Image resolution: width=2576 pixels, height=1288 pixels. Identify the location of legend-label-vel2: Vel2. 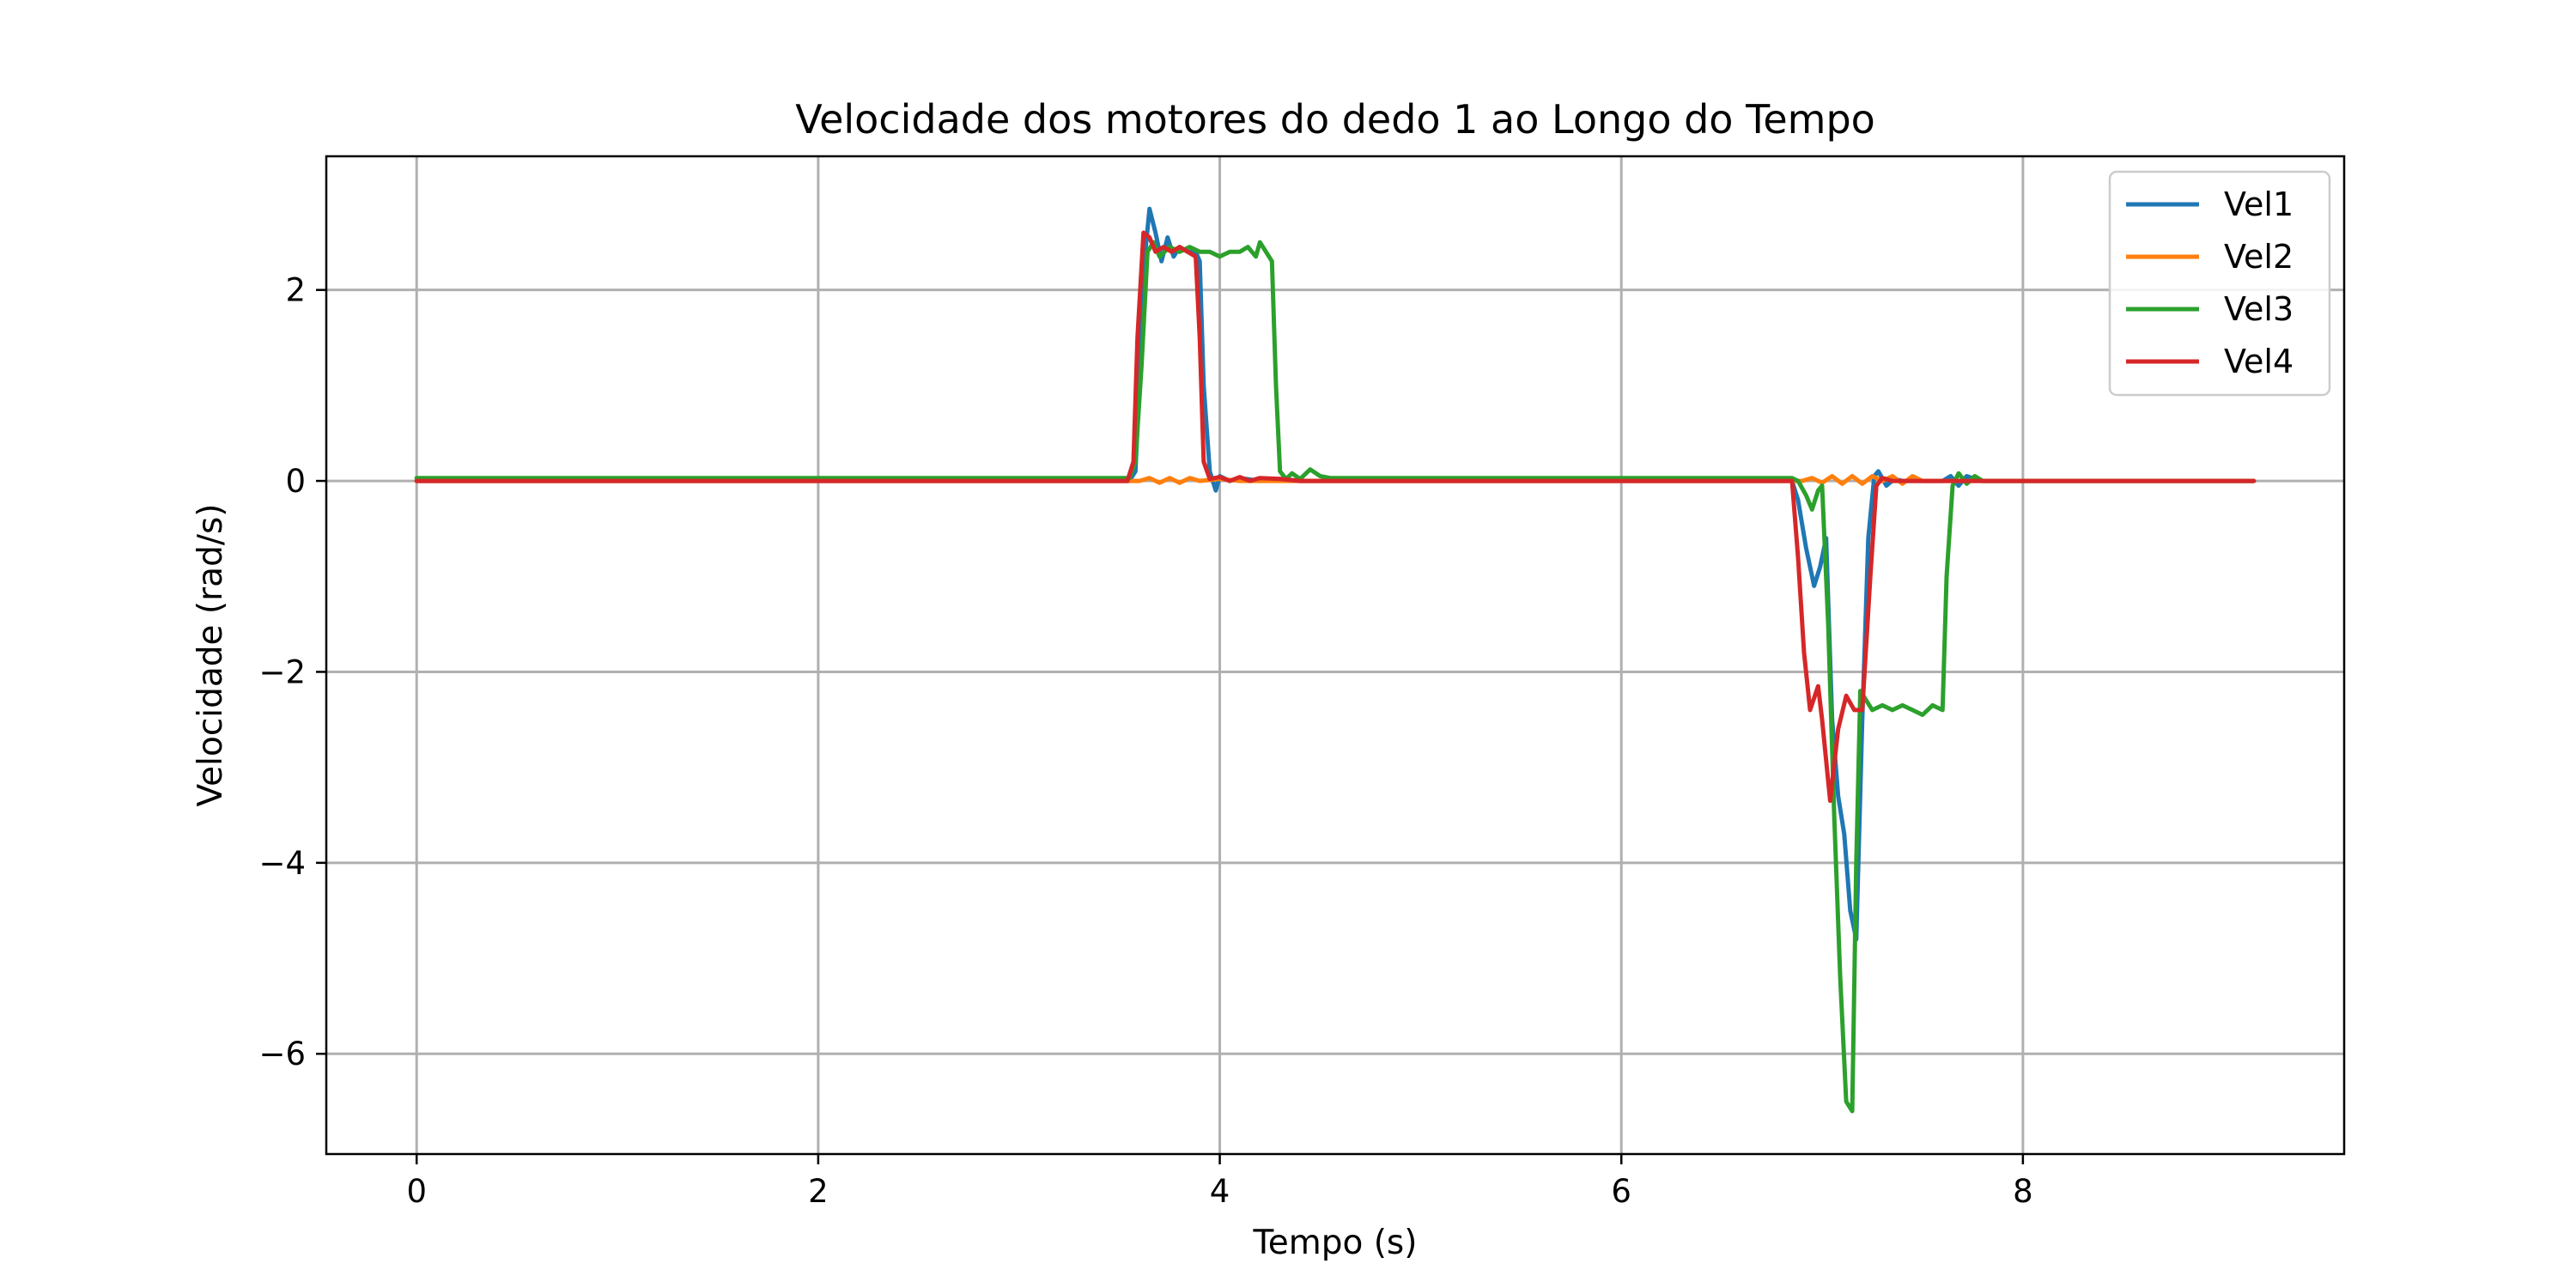
(2258, 257).